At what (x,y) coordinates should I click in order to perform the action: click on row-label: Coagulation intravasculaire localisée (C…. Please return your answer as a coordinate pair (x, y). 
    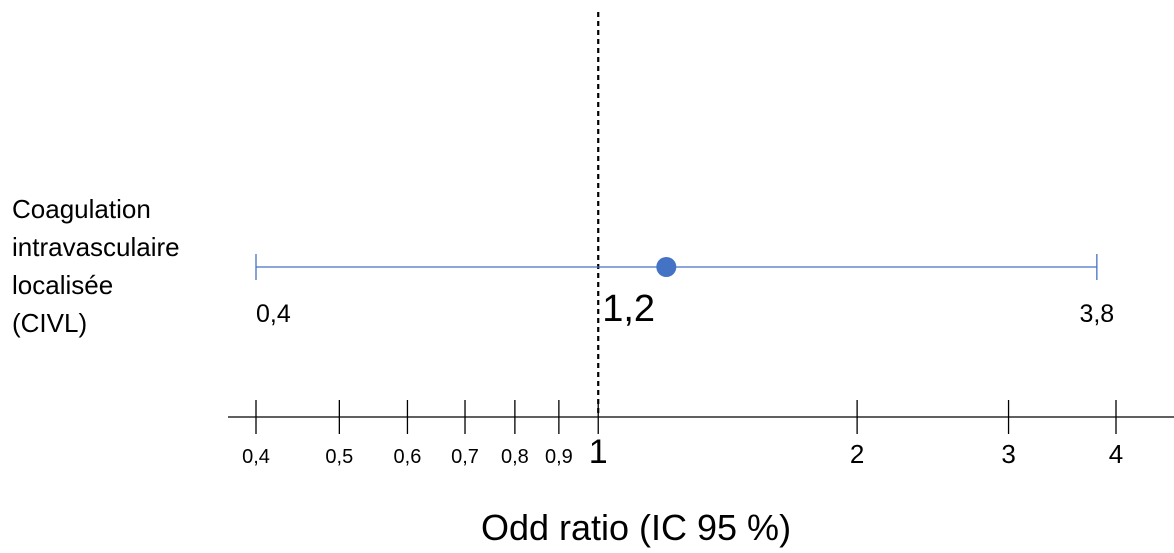
    Looking at the image, I should click on (127, 266).